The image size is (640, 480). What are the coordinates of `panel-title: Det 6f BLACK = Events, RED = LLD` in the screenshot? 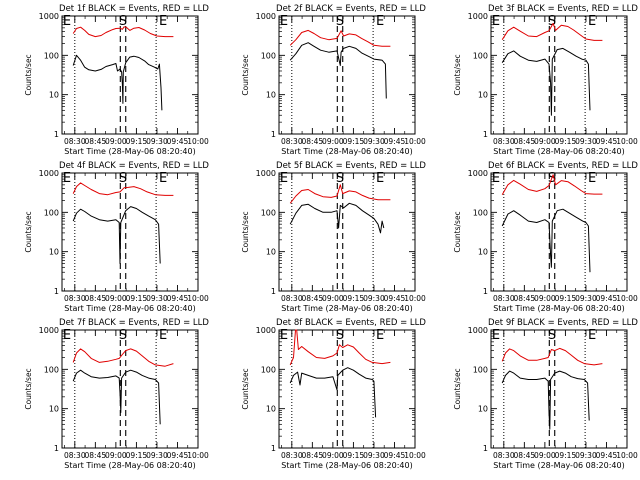 It's located at (563, 166).